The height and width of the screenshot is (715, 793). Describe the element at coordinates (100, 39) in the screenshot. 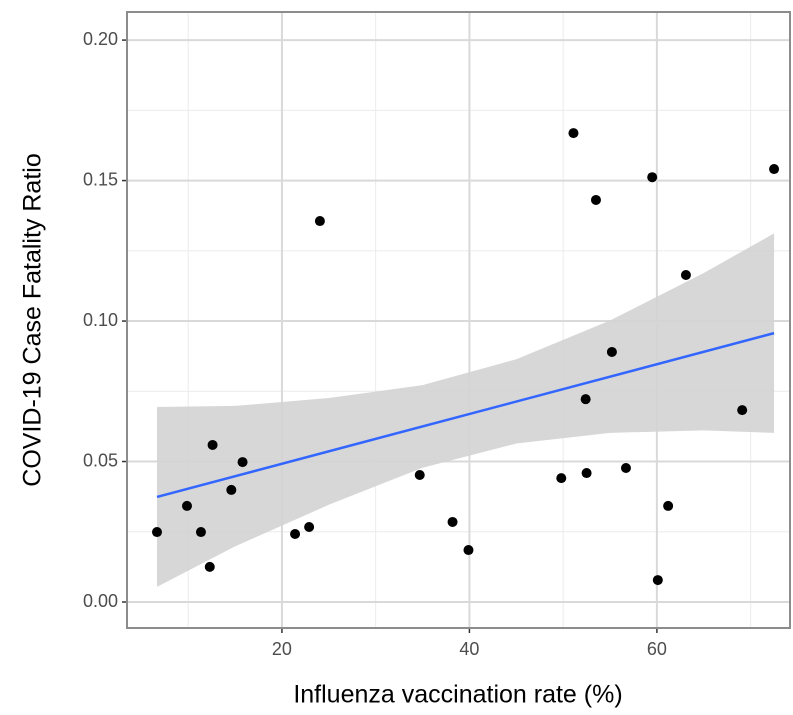

I see `y-tick-label: 0.20` at that location.